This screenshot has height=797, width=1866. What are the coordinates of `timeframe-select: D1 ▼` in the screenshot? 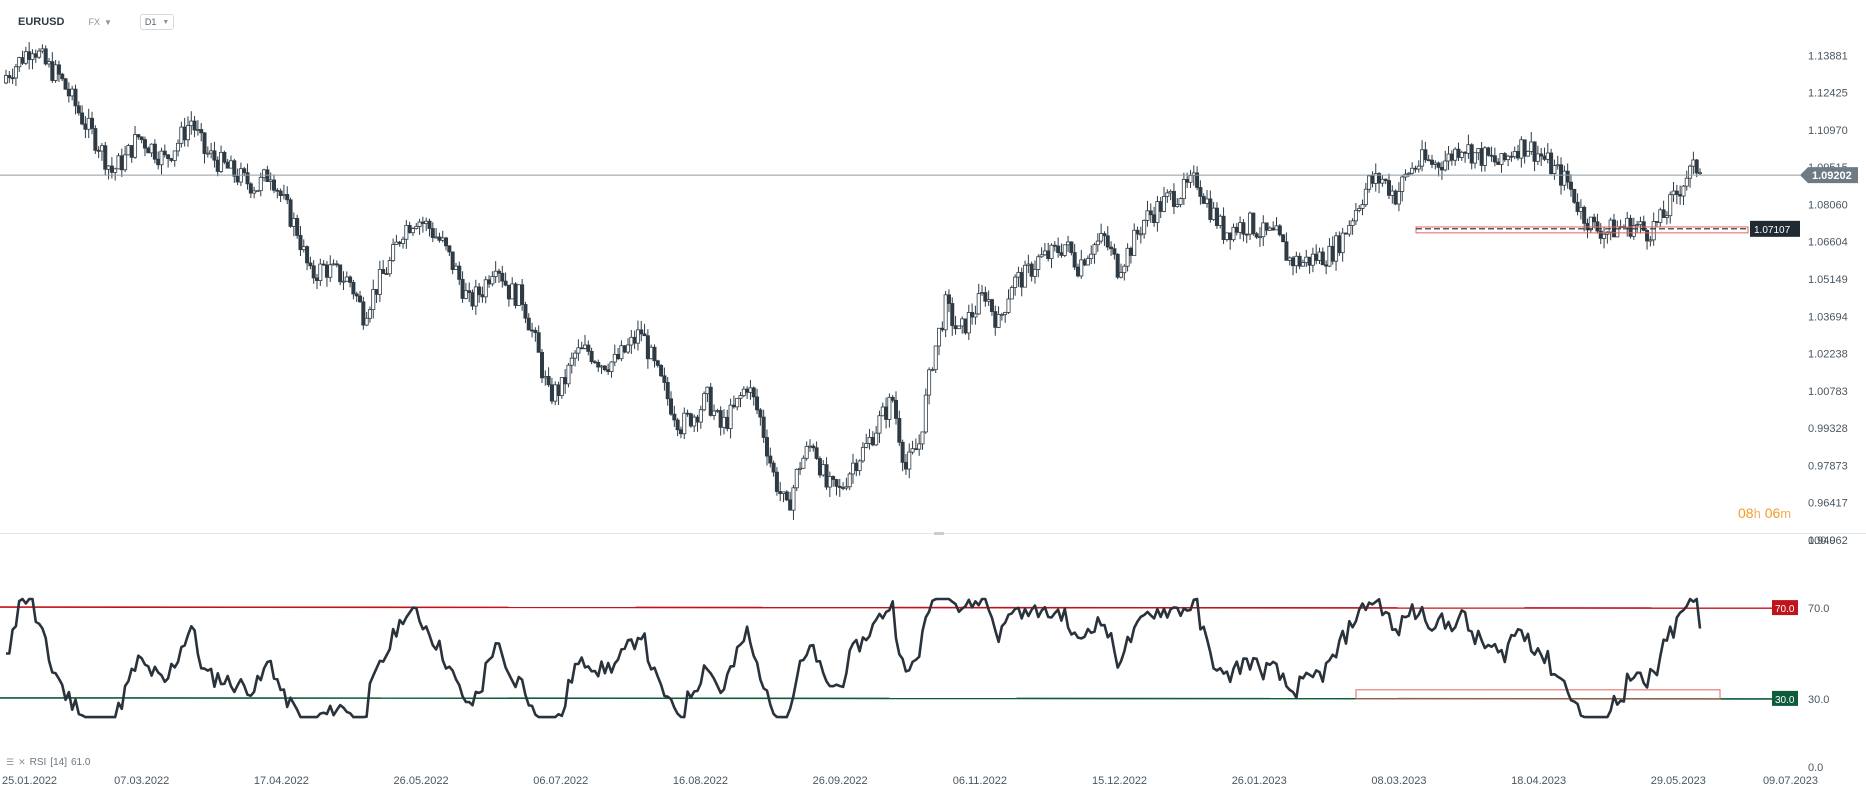 It's located at (157, 22).